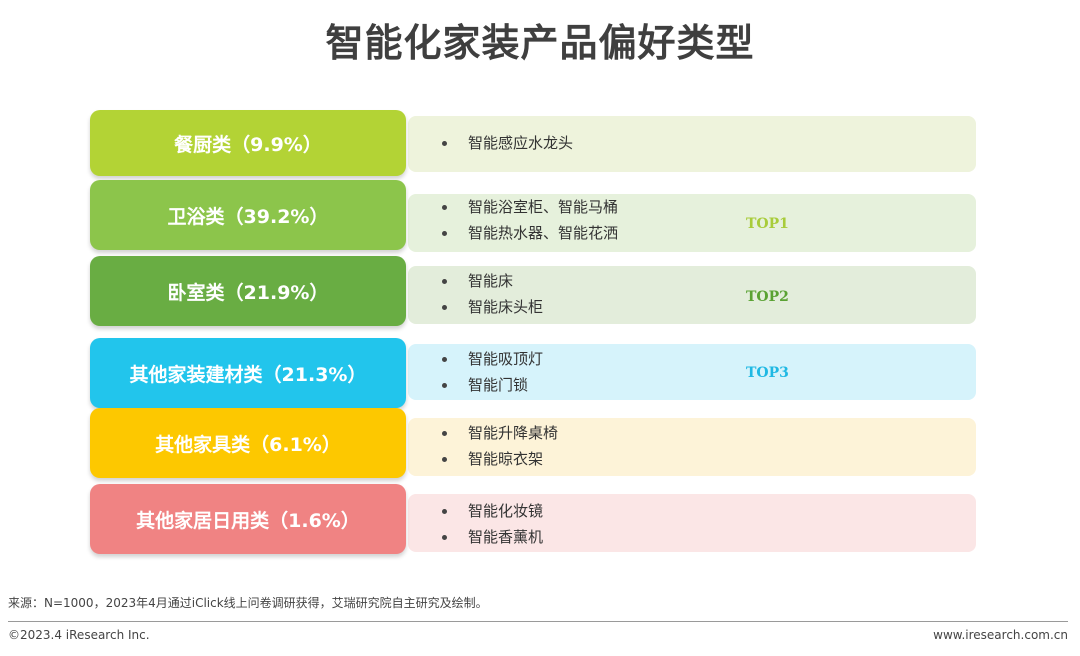 The height and width of the screenshot is (656, 1080). What do you see at coordinates (248, 143) in the screenshot?
I see `category-label: 餐厨类（9.9%）` at bounding box center [248, 143].